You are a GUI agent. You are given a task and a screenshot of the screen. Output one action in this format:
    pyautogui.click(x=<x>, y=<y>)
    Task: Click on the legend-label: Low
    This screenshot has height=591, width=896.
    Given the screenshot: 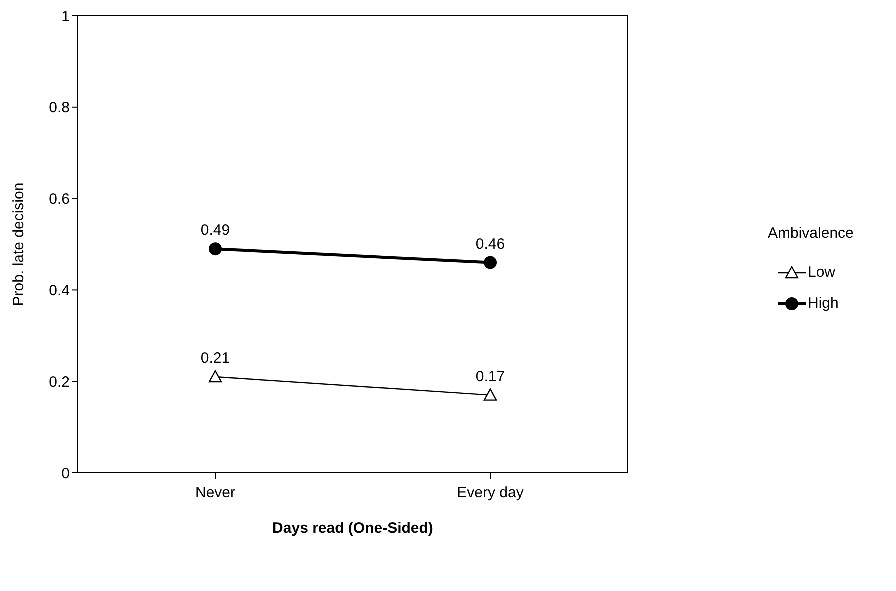 What is the action you would take?
    pyautogui.click(x=822, y=272)
    